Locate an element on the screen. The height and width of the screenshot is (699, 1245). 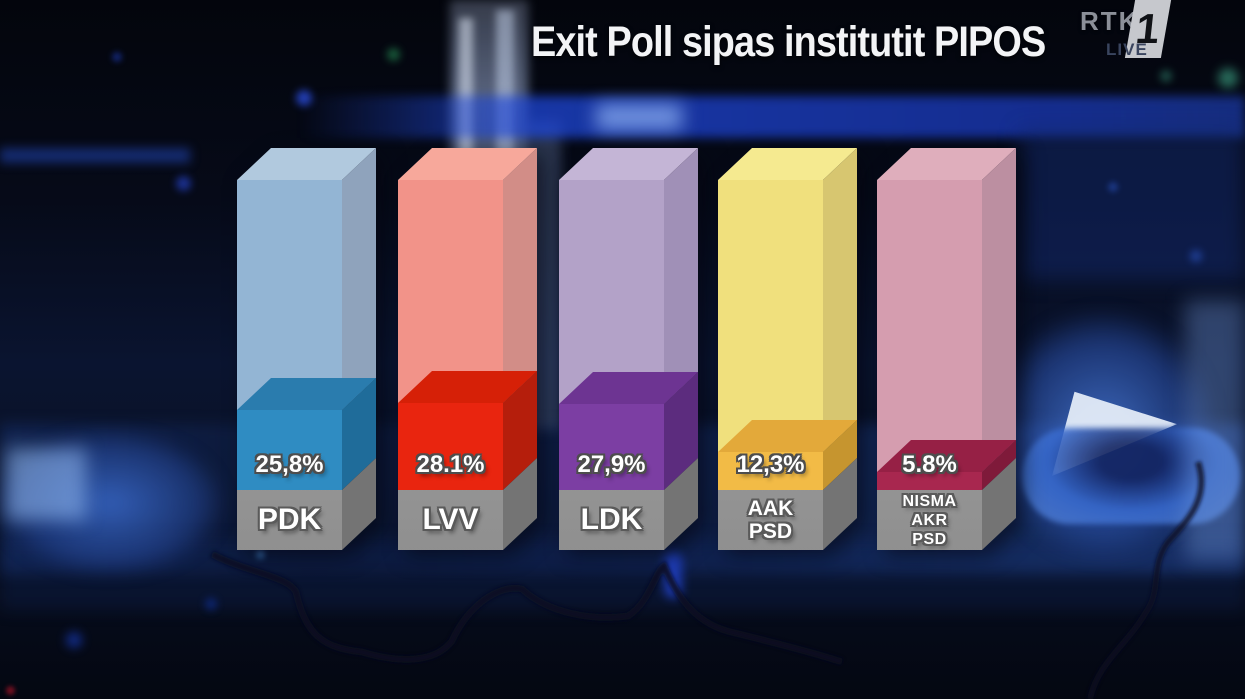
bar-party-label: AAK PSD is located at coordinates (770, 520).